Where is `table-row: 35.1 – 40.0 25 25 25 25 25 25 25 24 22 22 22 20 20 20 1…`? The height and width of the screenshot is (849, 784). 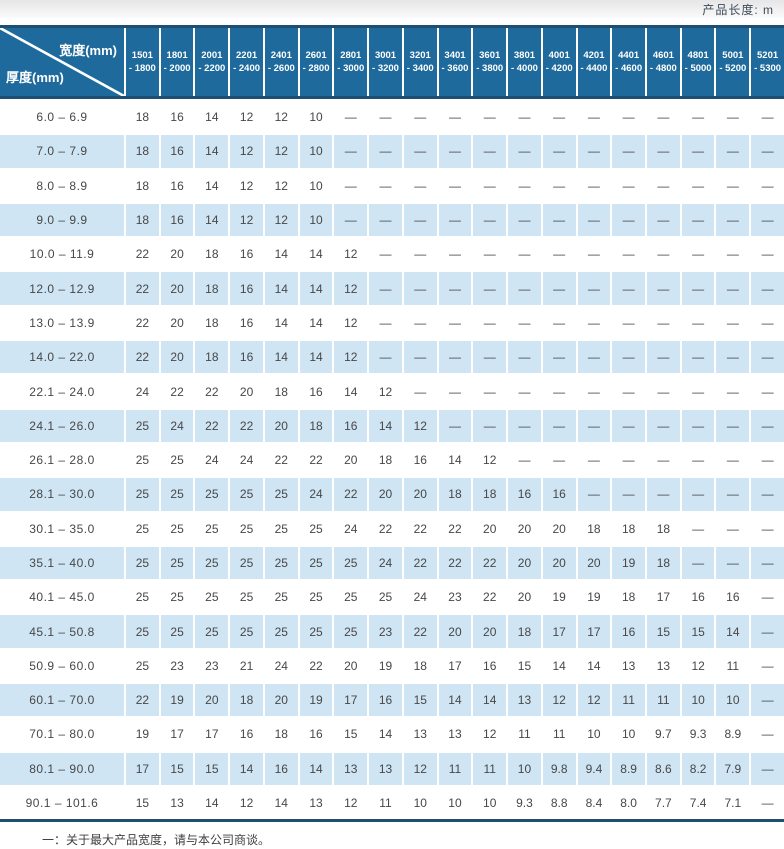
table-row: 35.1 – 40.0 25 25 25 25 25 25 25 24 22 22 22 20 20 20 1… is located at coordinates (392, 563).